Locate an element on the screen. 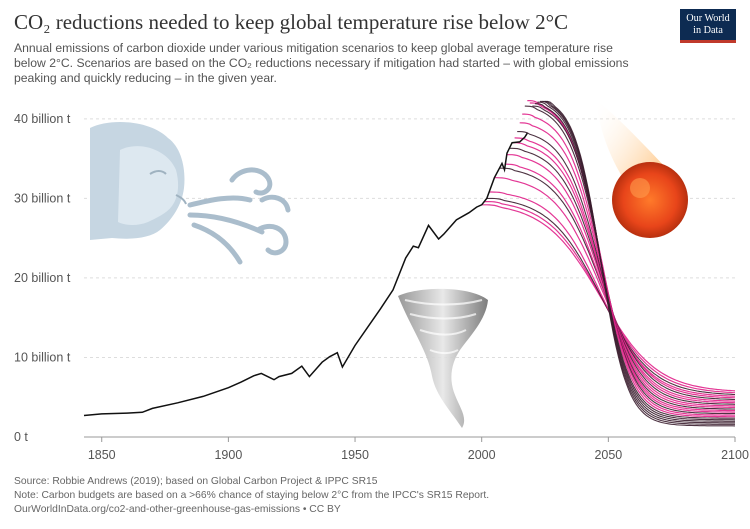  x-tick-label: 1900 is located at coordinates (228, 455).